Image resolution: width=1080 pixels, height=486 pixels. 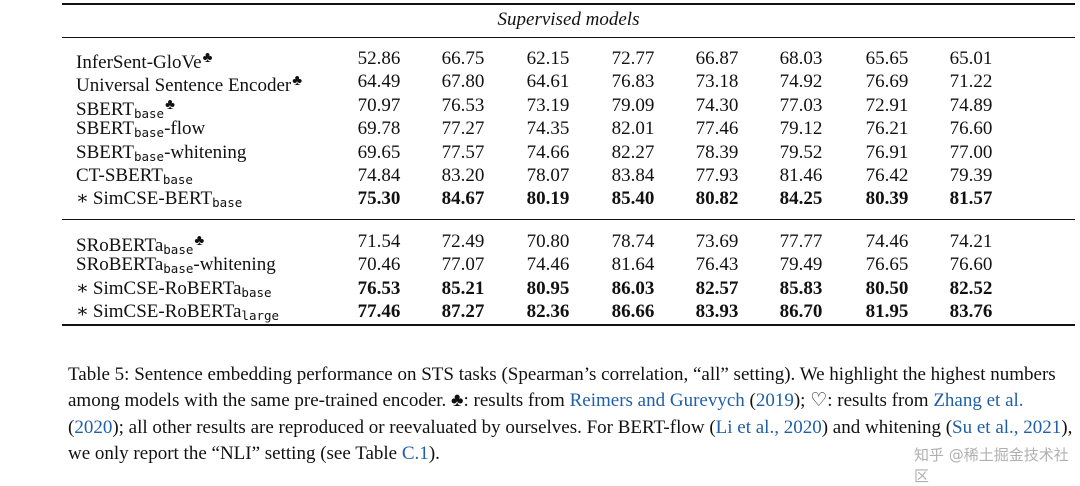 What do you see at coordinates (568, 325) in the screenshot?
I see `table-bottom-rule` at bounding box center [568, 325].